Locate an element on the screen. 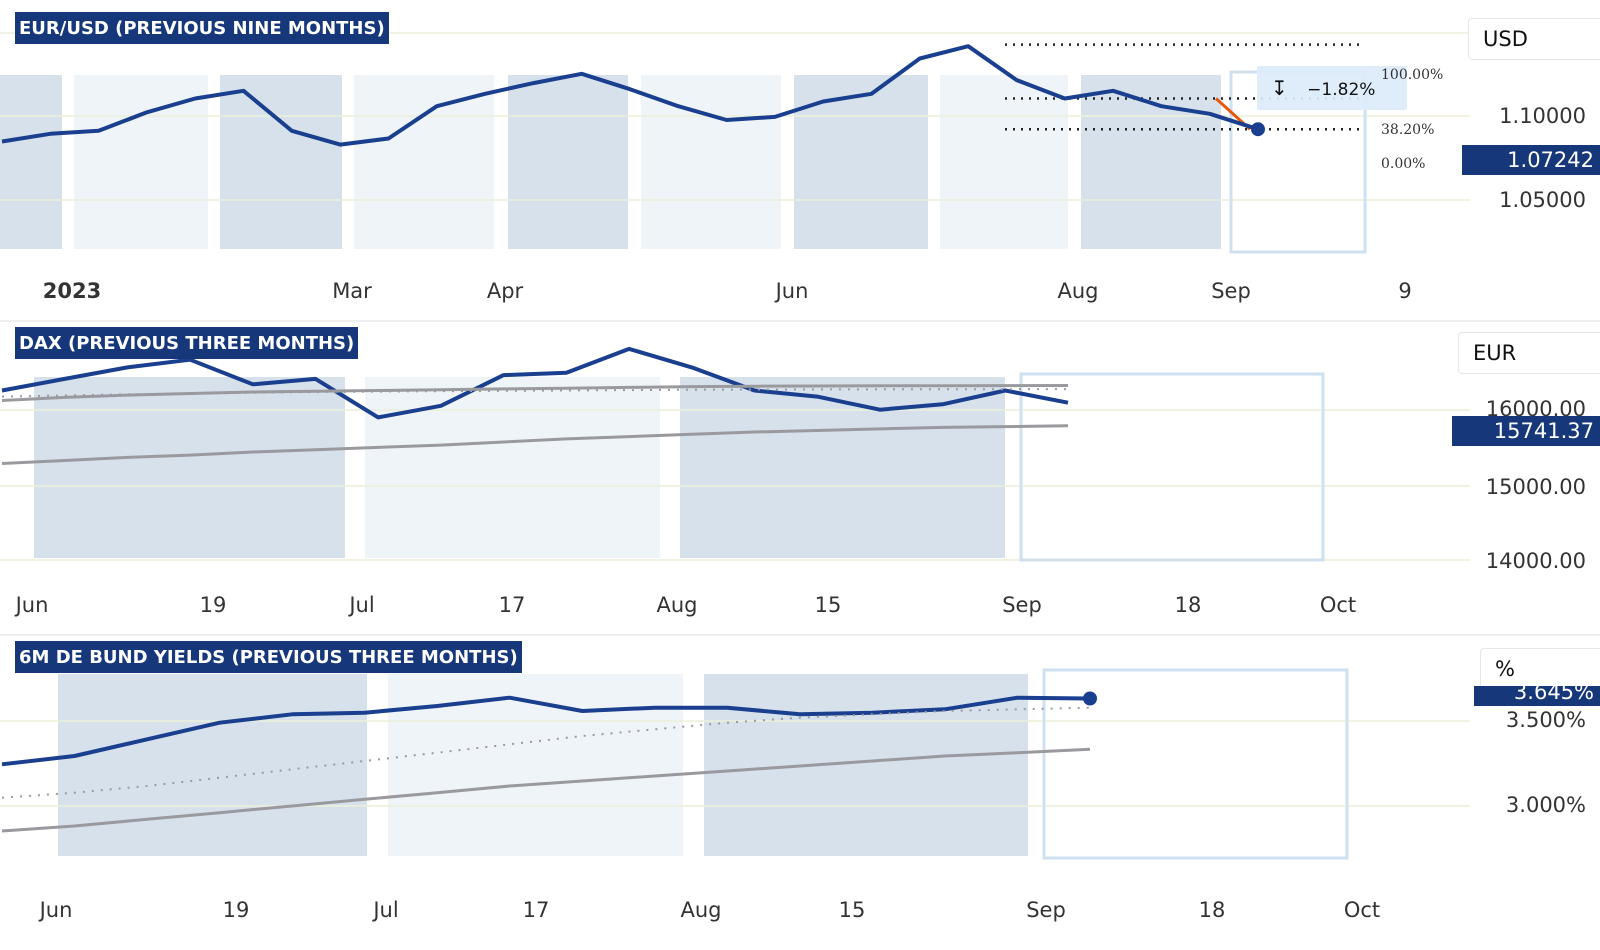  eurusd-xtick: Apr is located at coordinates (505, 291).